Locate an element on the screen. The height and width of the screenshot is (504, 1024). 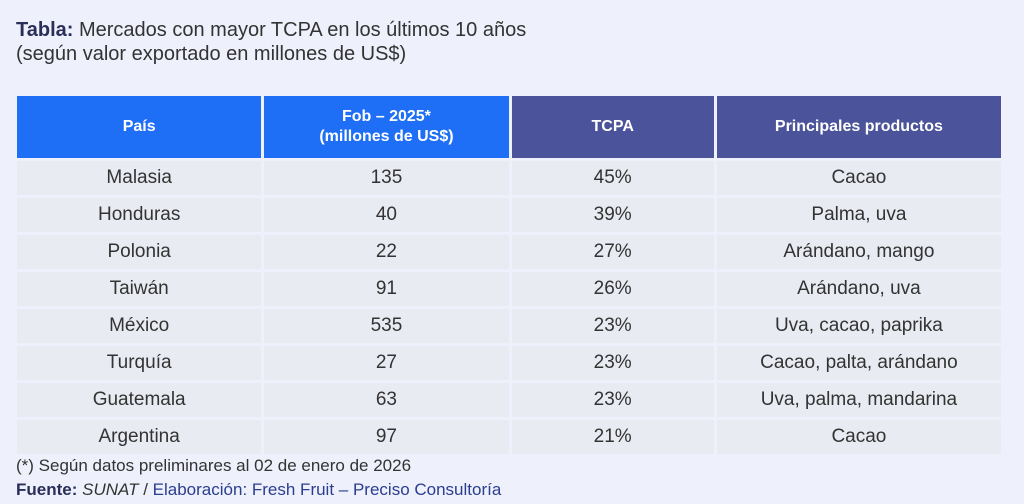
table-row: Polonia 22 27% Arándano, mango is located at coordinates (509, 252).